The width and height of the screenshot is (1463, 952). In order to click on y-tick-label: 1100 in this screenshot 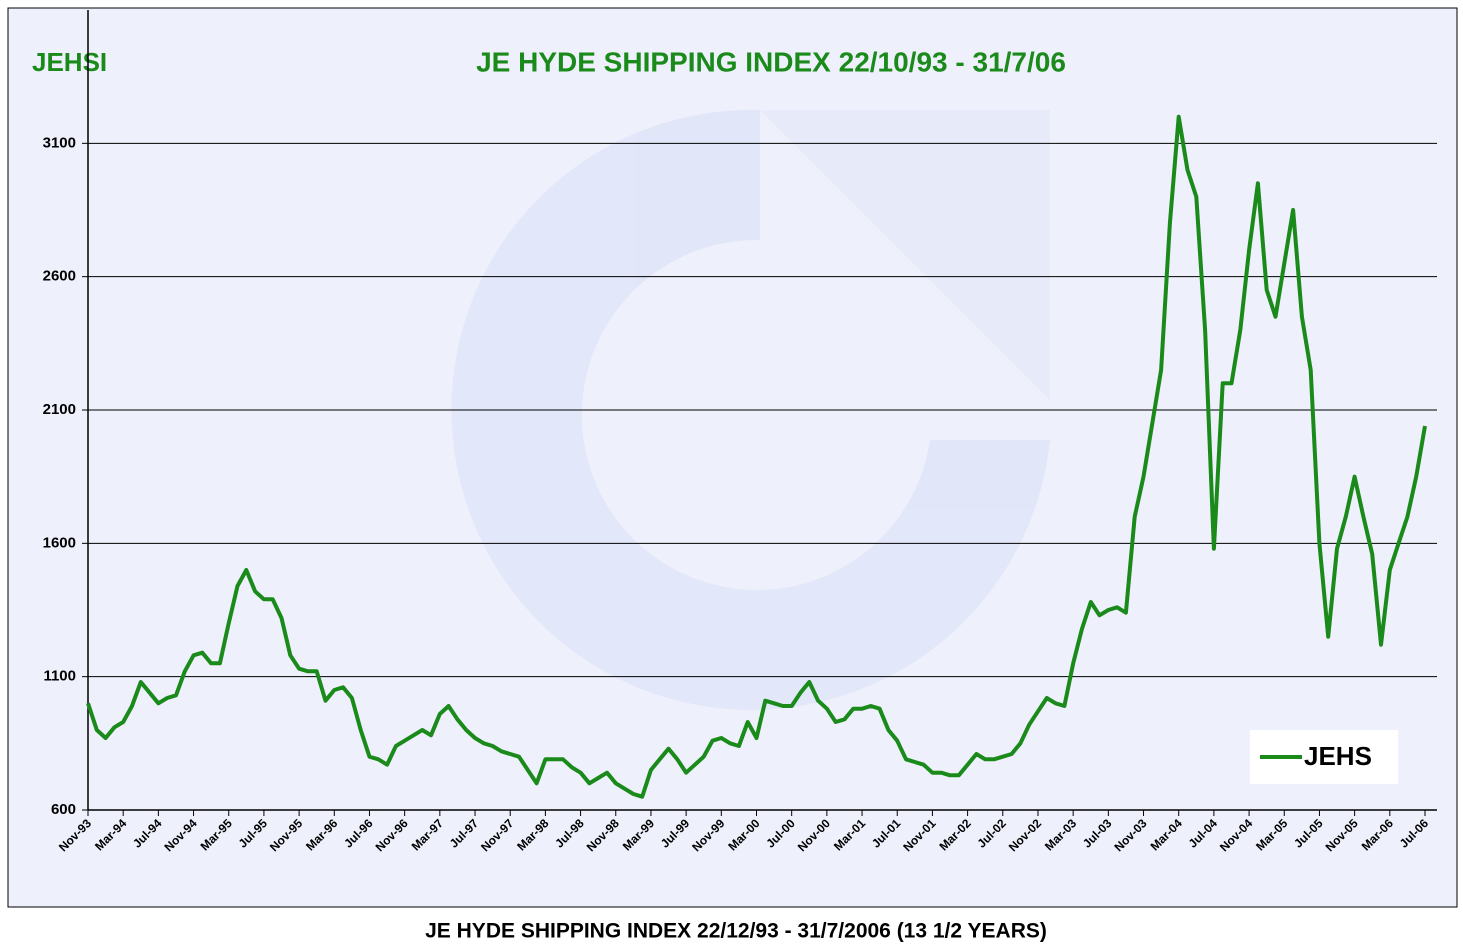, I will do `click(59, 676)`.